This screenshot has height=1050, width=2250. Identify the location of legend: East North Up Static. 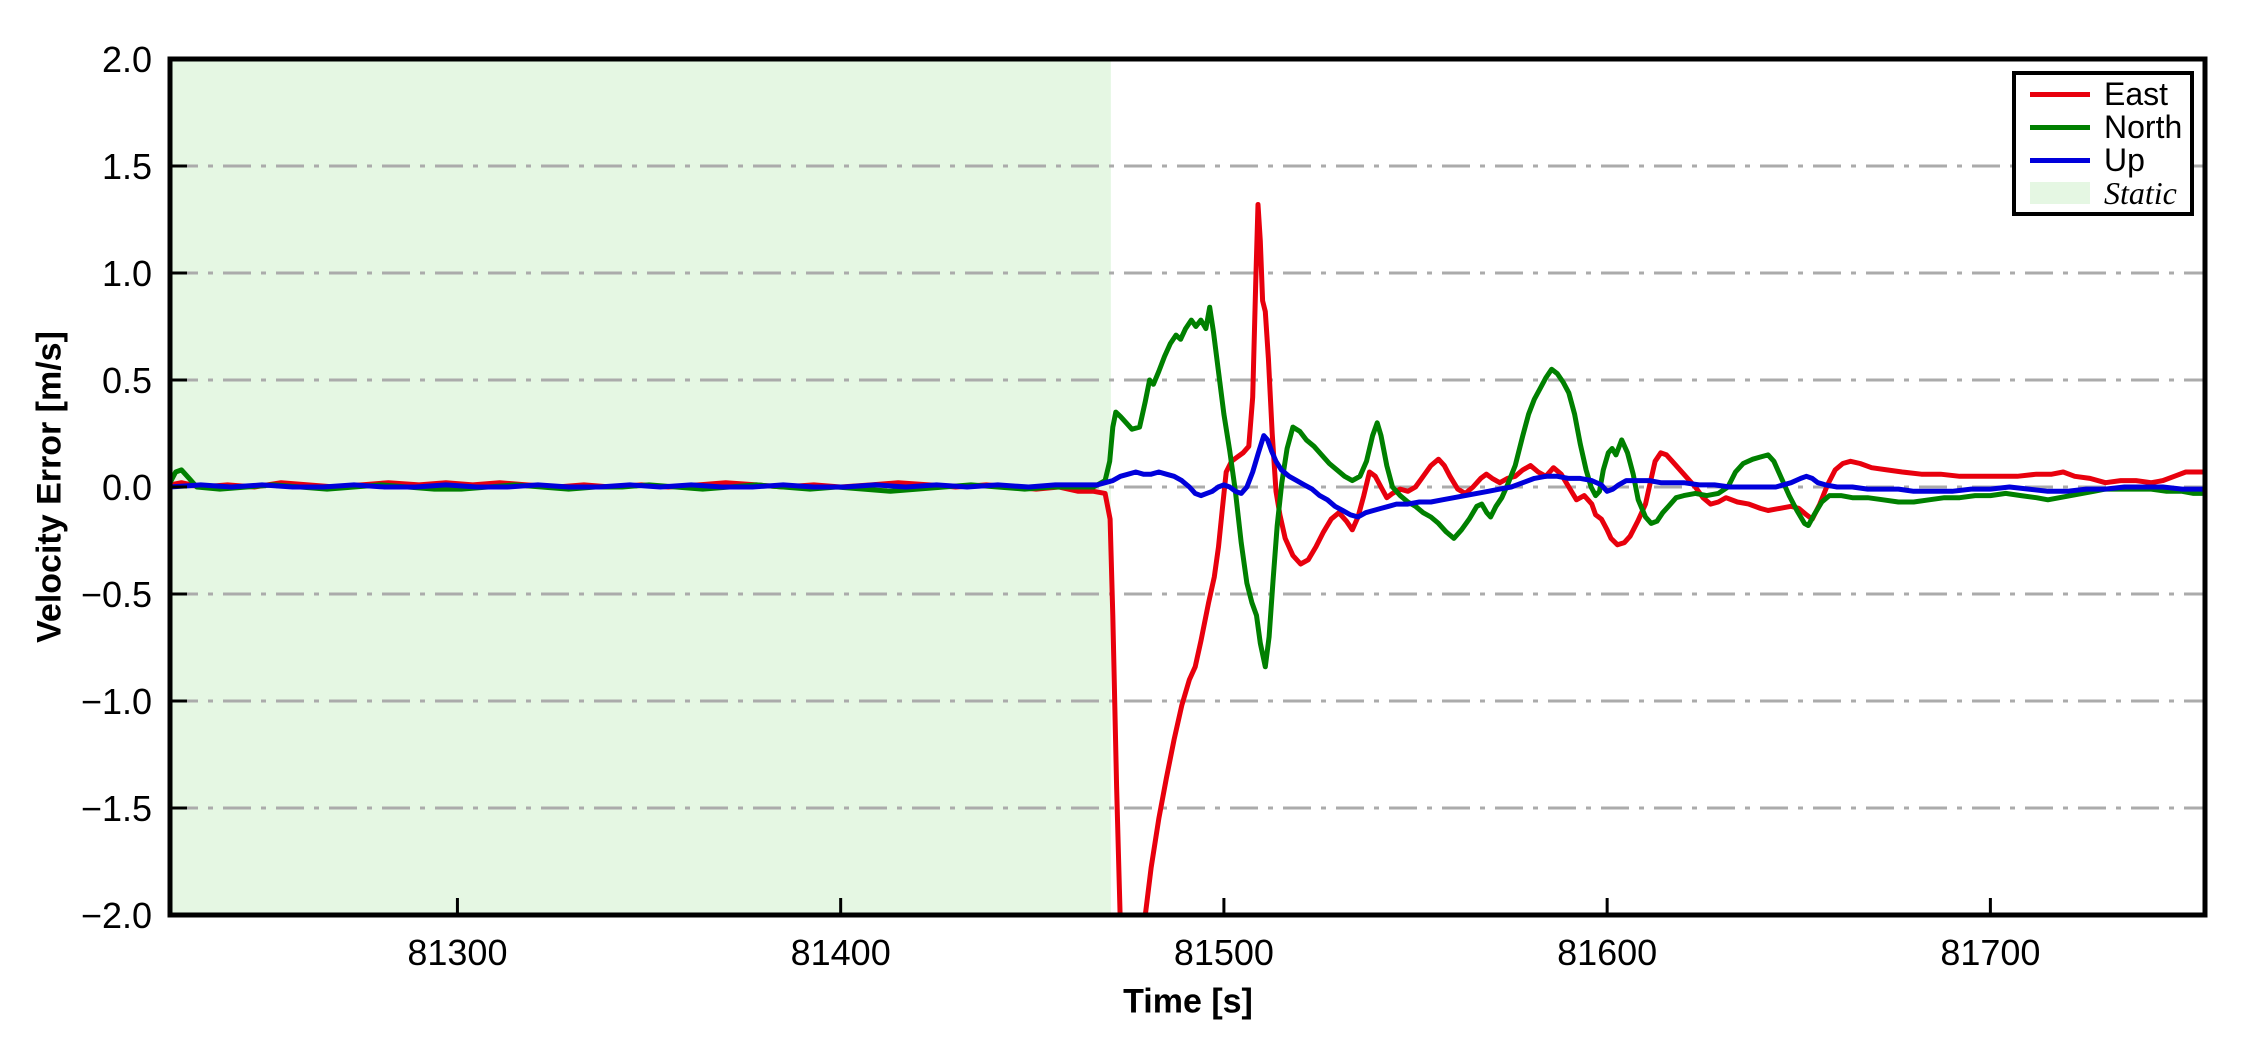
(2103, 143).